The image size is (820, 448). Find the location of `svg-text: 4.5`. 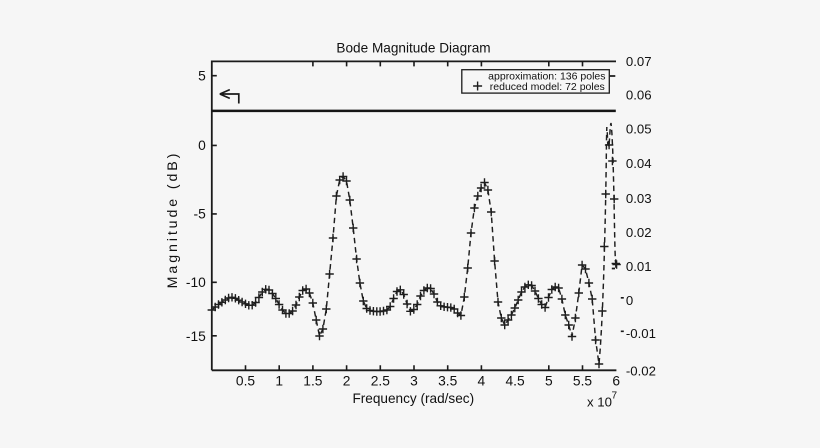

svg-text: 4.5 is located at coordinates (516, 381).